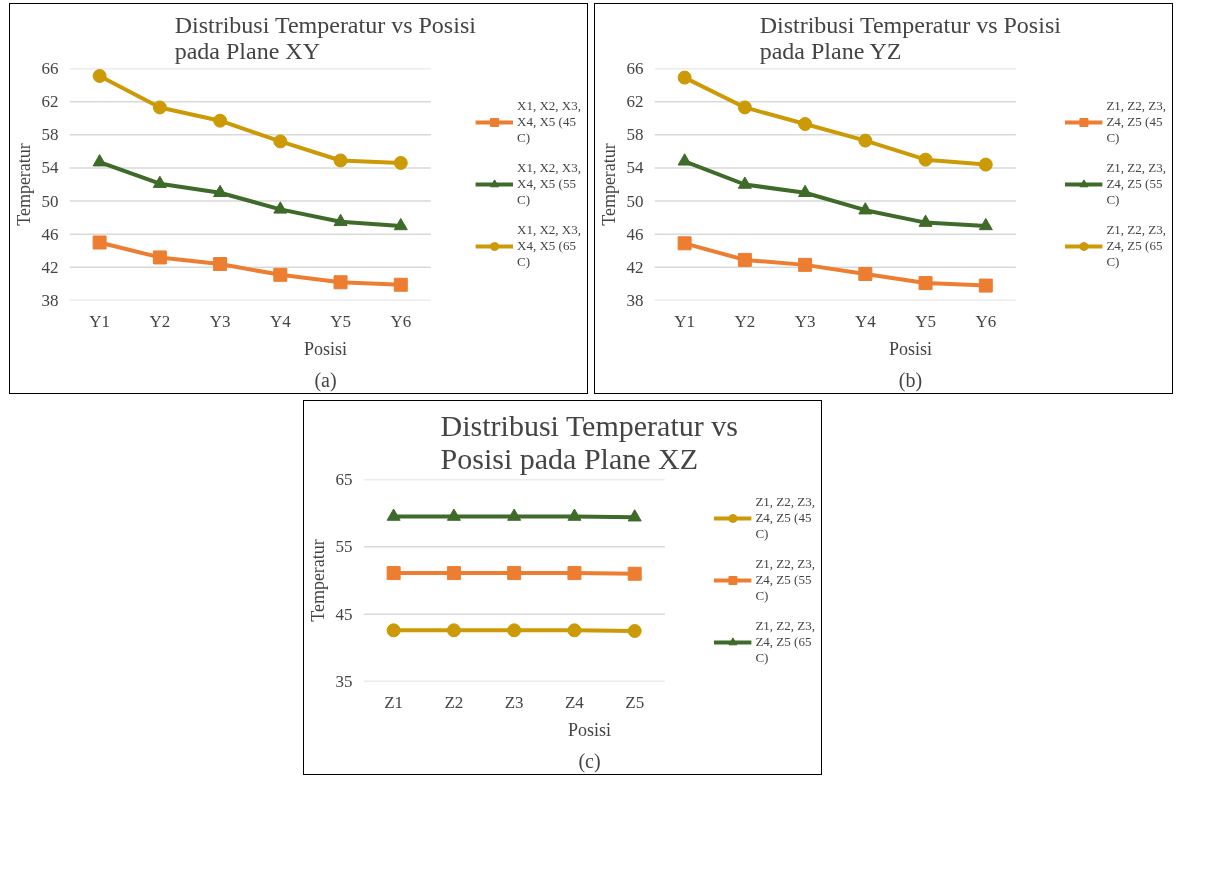 The width and height of the screenshot is (1216, 877). I want to click on chart-title: Distribusi Temperatur vs Posisi pada Plane XY, so click(325, 37).